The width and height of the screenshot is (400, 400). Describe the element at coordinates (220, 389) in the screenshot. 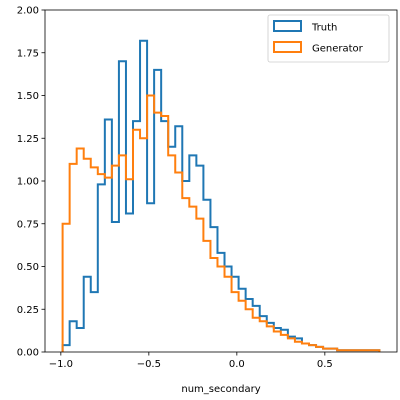

I see `x-axis-label: num_secondary` at that location.